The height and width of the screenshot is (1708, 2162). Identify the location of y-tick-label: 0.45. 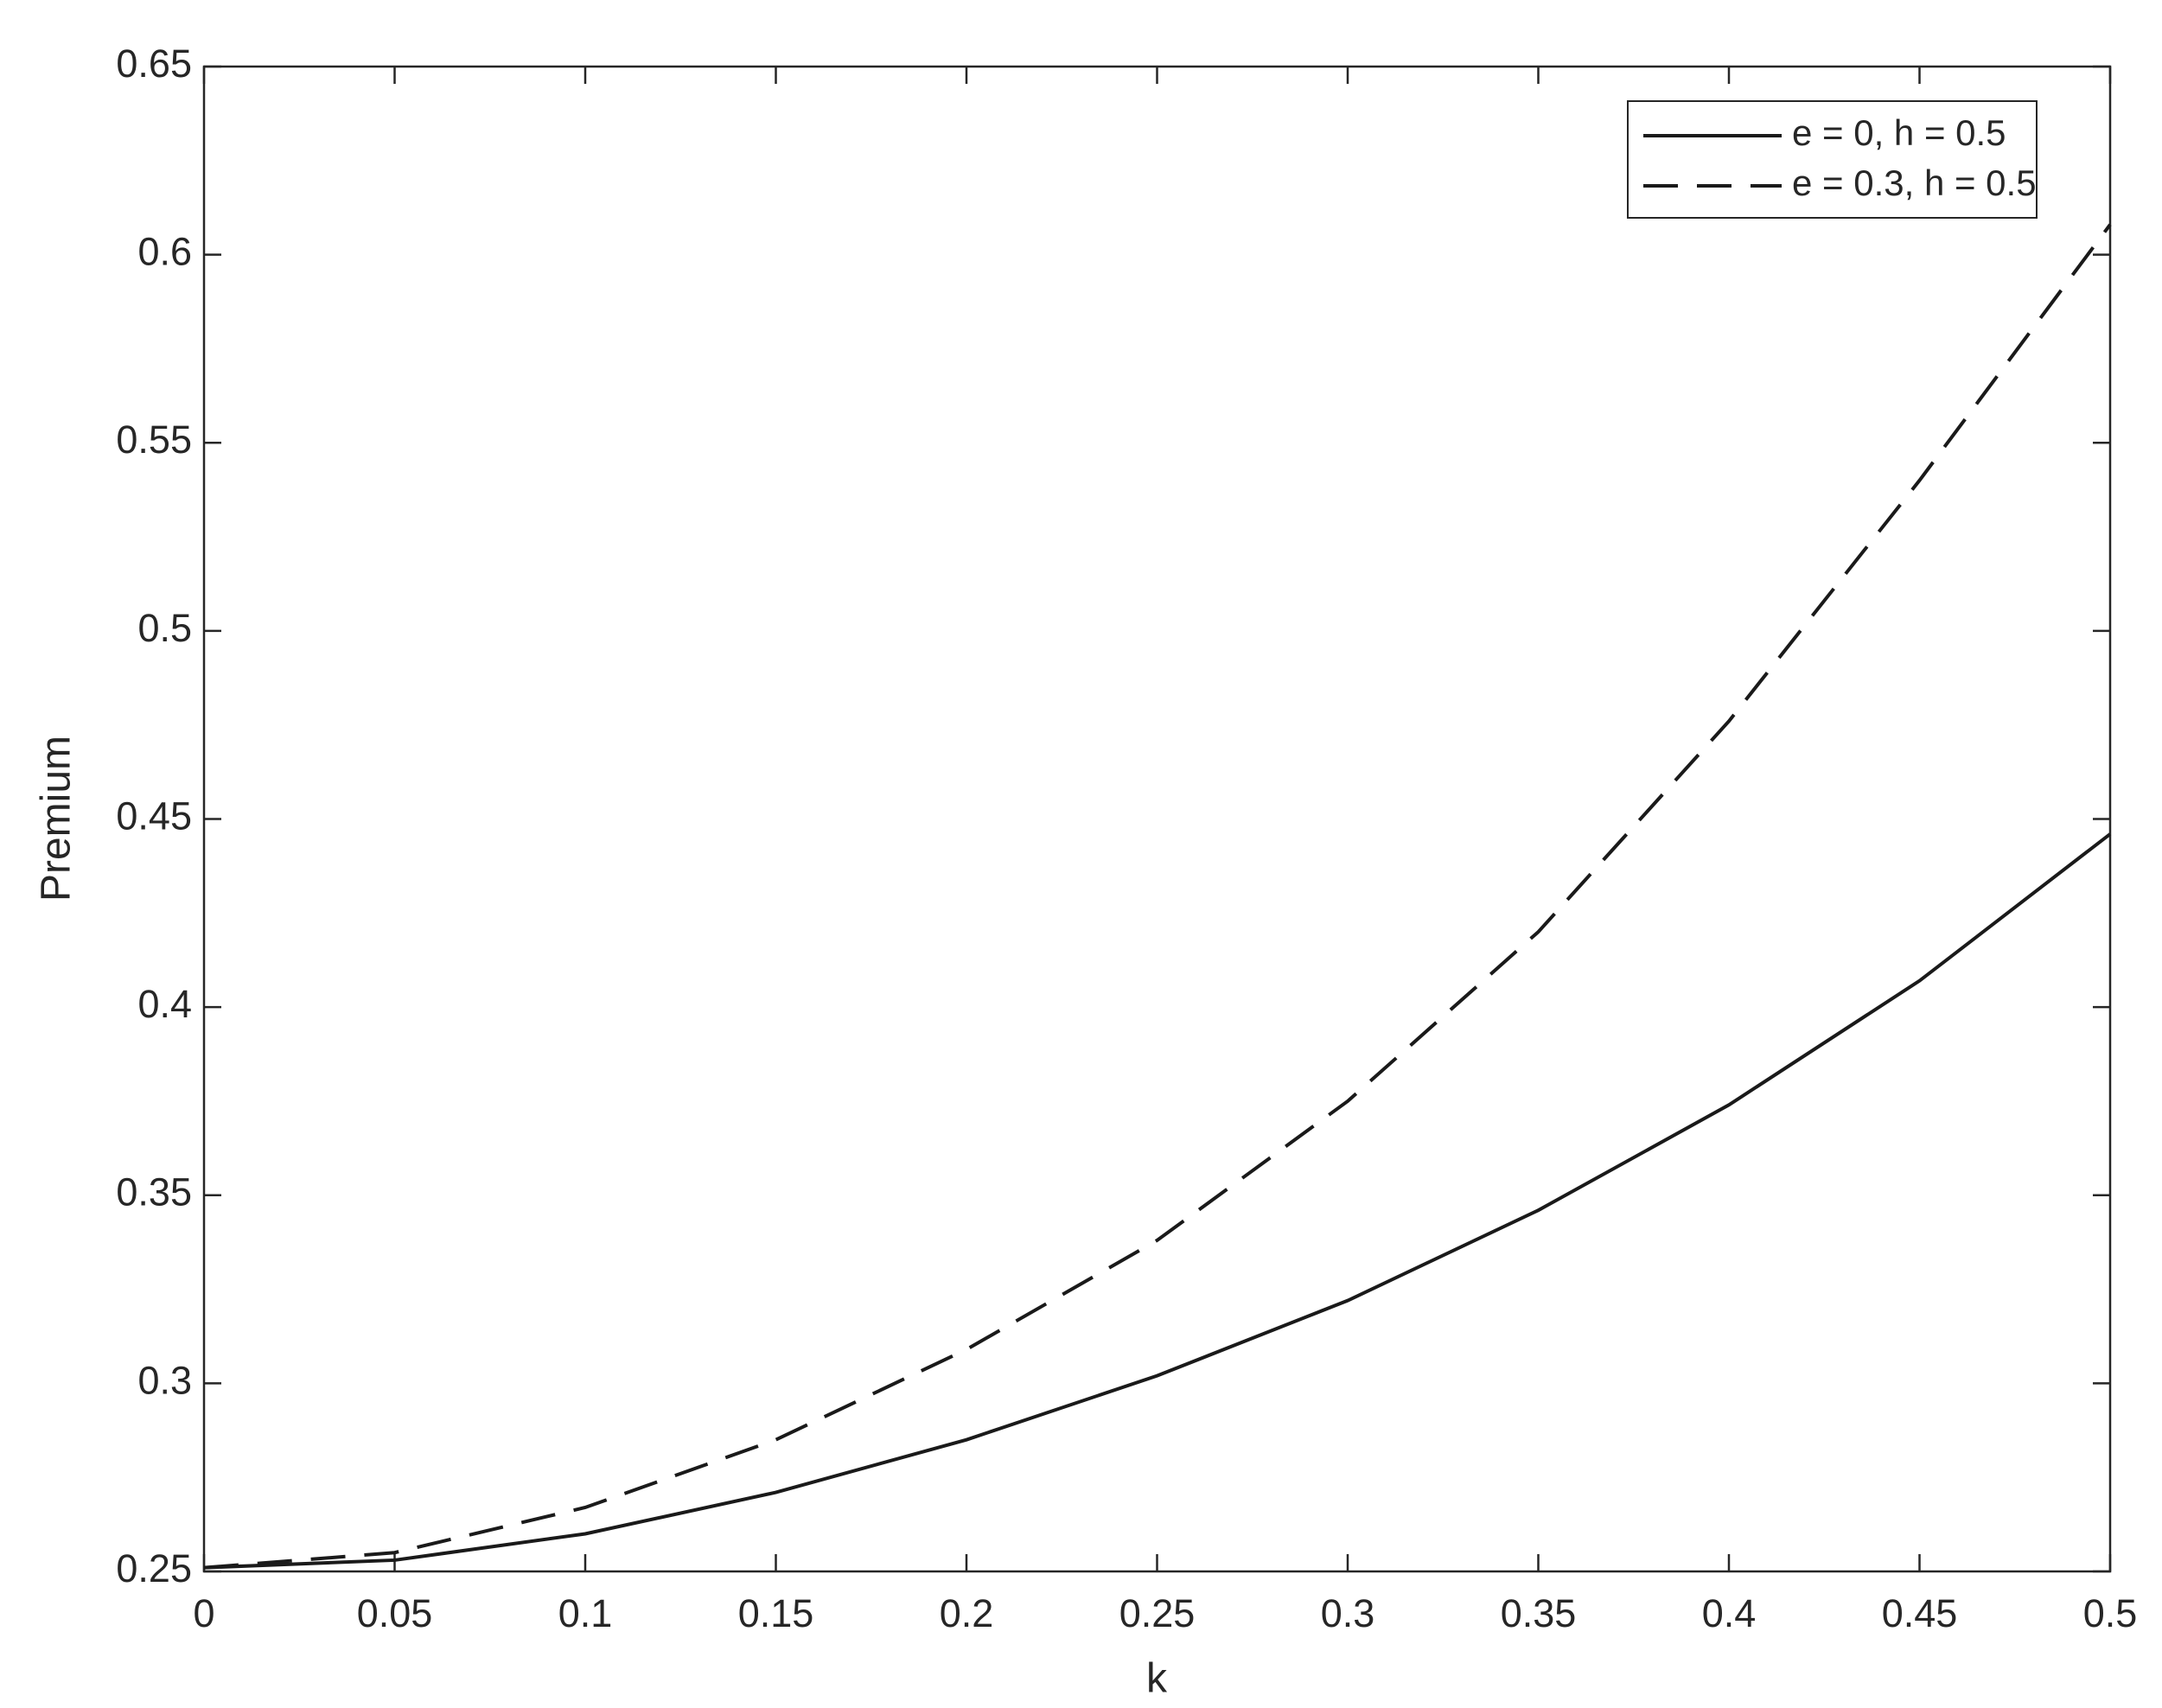
(154, 815).